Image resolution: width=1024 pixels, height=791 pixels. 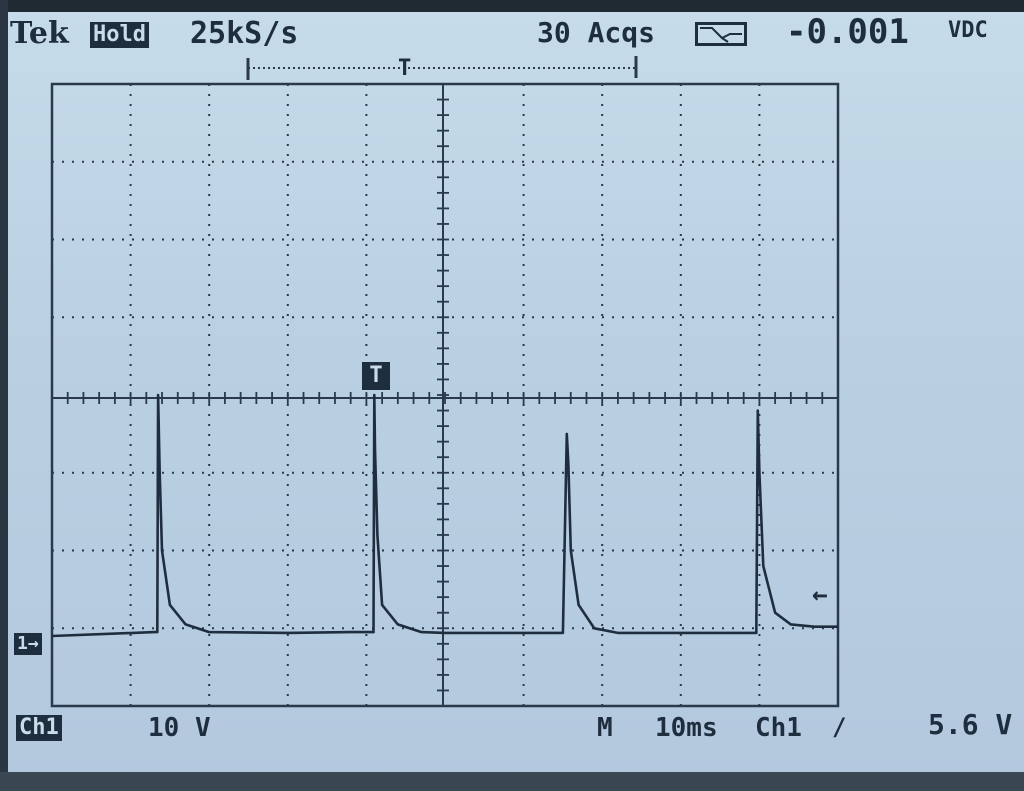 What do you see at coordinates (820, 595) in the screenshot?
I see `trigger-level-arrow: ←` at bounding box center [820, 595].